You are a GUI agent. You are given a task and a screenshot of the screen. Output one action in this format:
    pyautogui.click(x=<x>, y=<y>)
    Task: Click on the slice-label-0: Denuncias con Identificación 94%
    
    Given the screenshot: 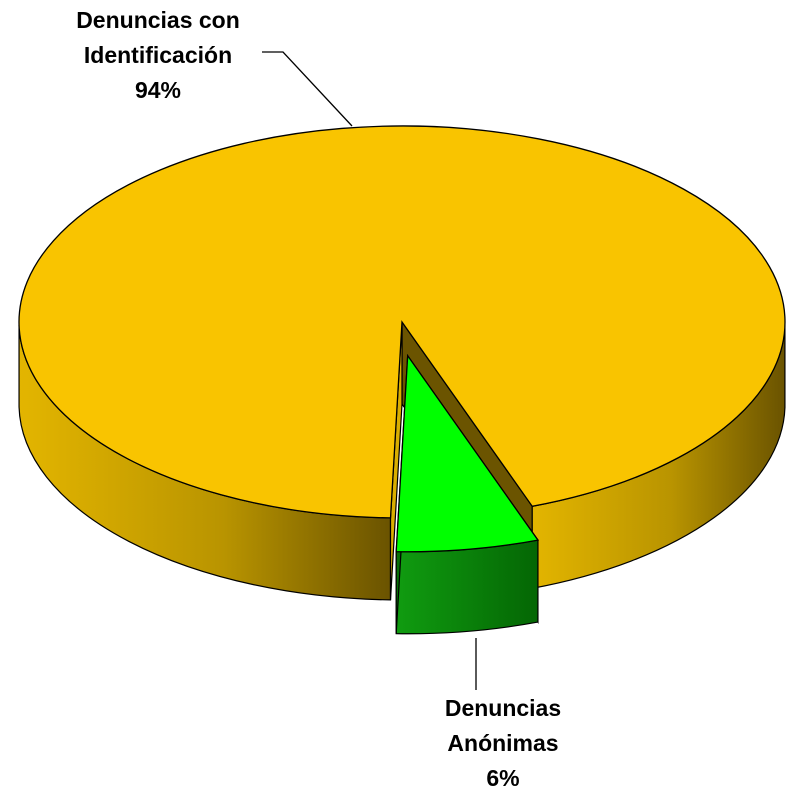 What is the action you would take?
    pyautogui.click(x=214, y=67)
    